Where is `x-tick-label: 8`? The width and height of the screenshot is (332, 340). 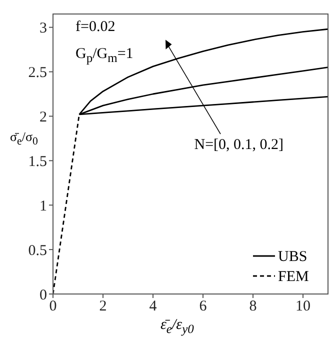
x-tick-label: 8 is located at coordinates (253, 306).